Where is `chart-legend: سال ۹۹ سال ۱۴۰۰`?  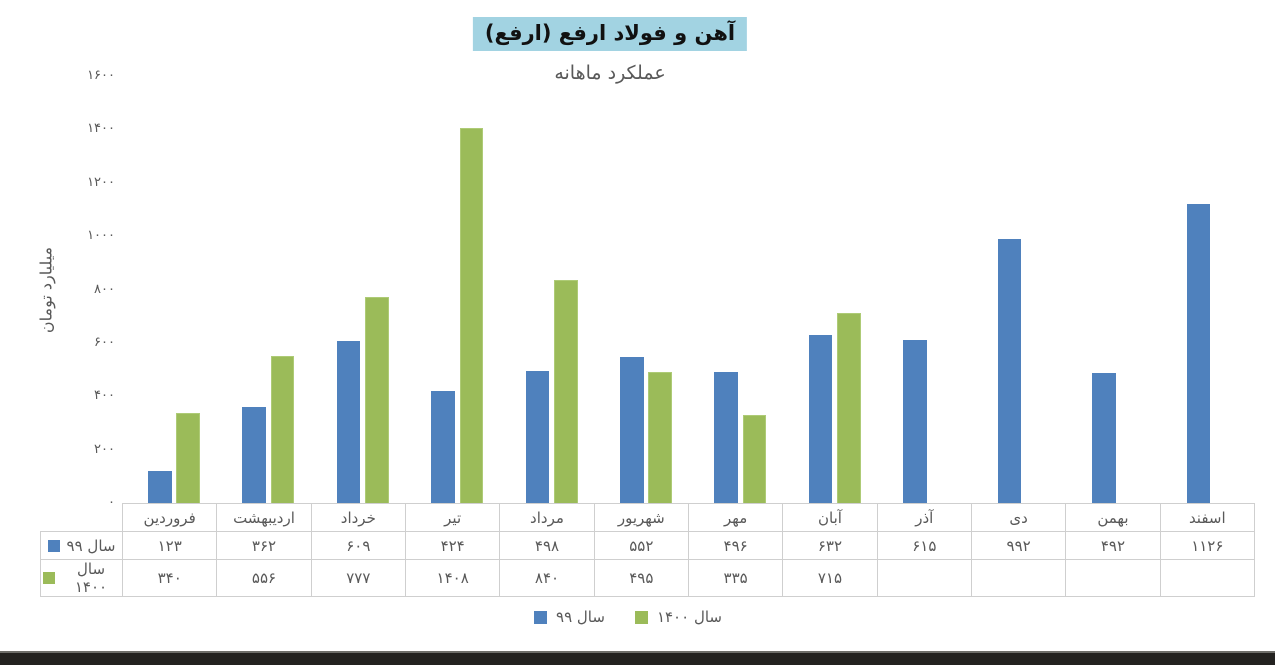 chart-legend: سال ۹۹ سال ۱۴۰۰ is located at coordinates (628, 617).